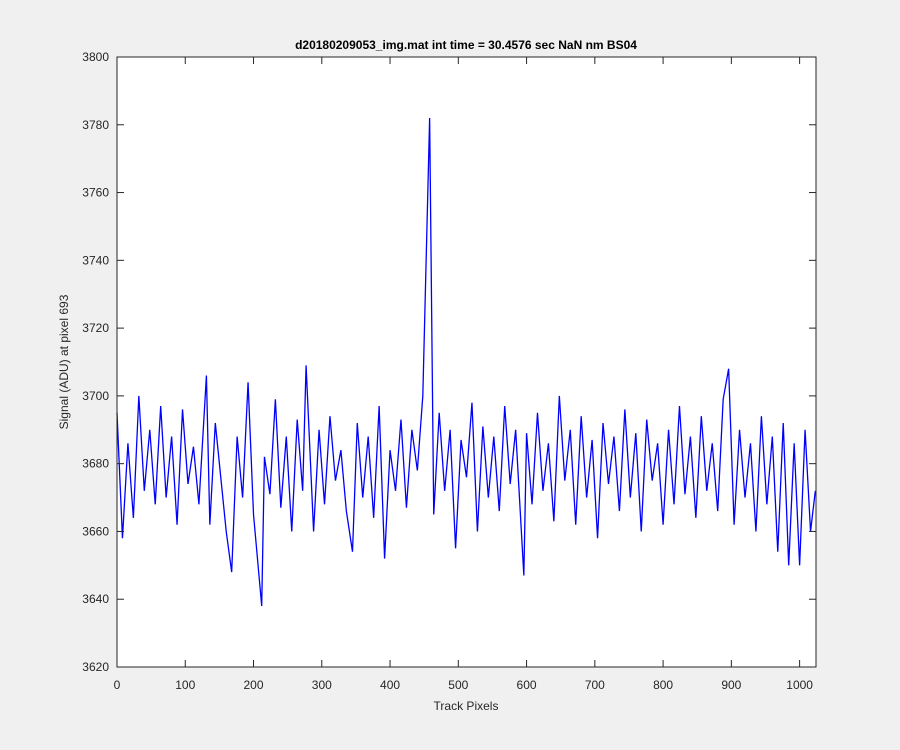 This screenshot has height=750, width=900. What do you see at coordinates (95, 667) in the screenshot?
I see `y-tick-label: 3620` at bounding box center [95, 667].